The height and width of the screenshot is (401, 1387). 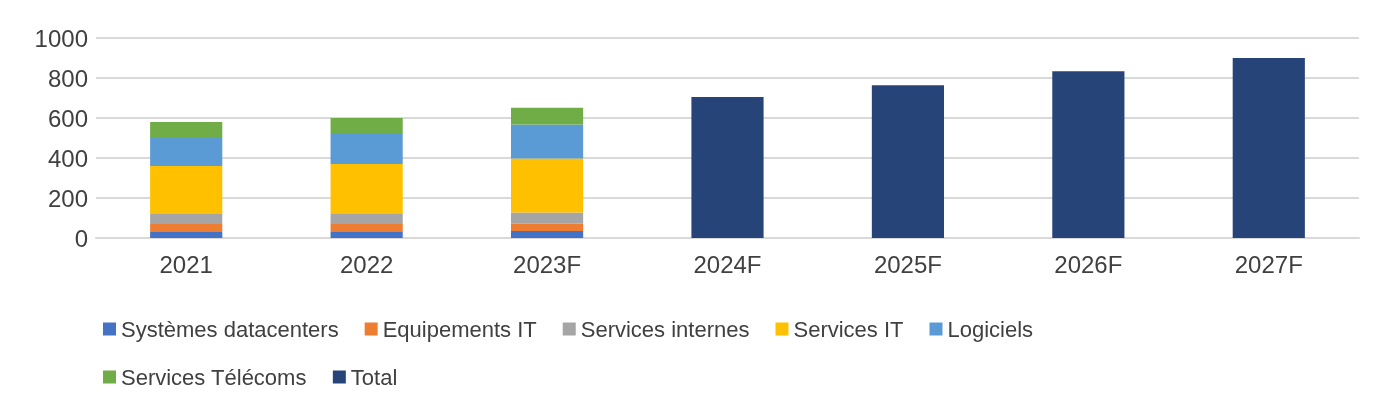 I want to click on y-tick-label: 200, so click(x=67, y=198).